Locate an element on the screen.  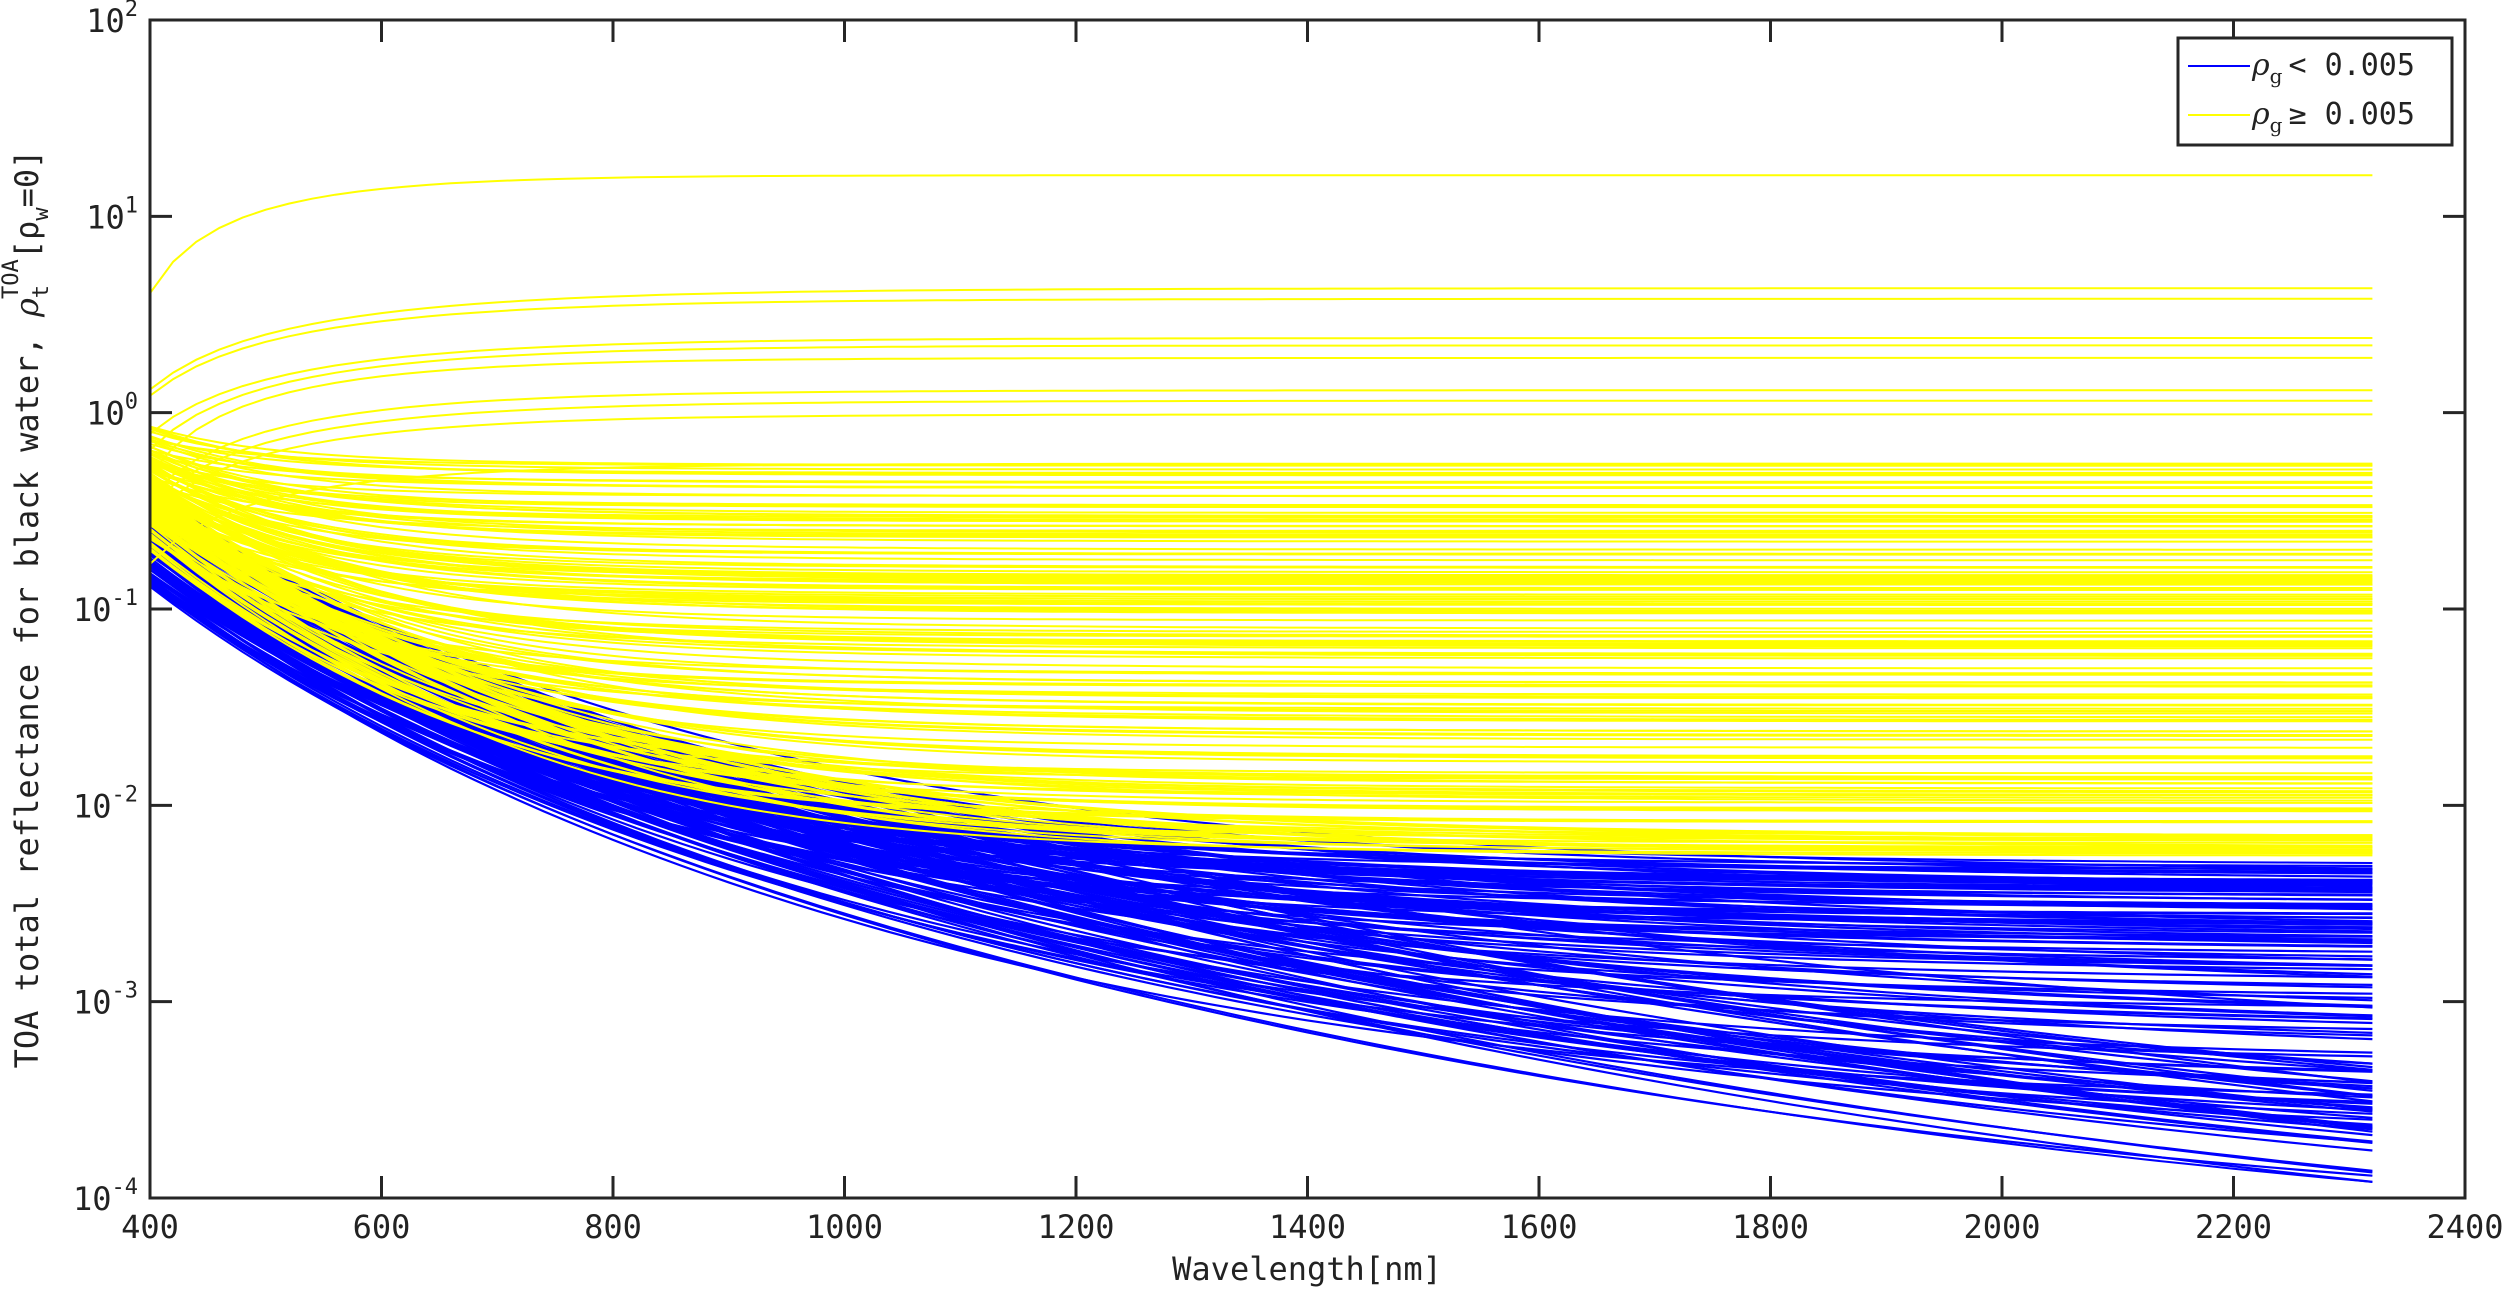
x-tick-label: 1600 is located at coordinates (1538, 1227).